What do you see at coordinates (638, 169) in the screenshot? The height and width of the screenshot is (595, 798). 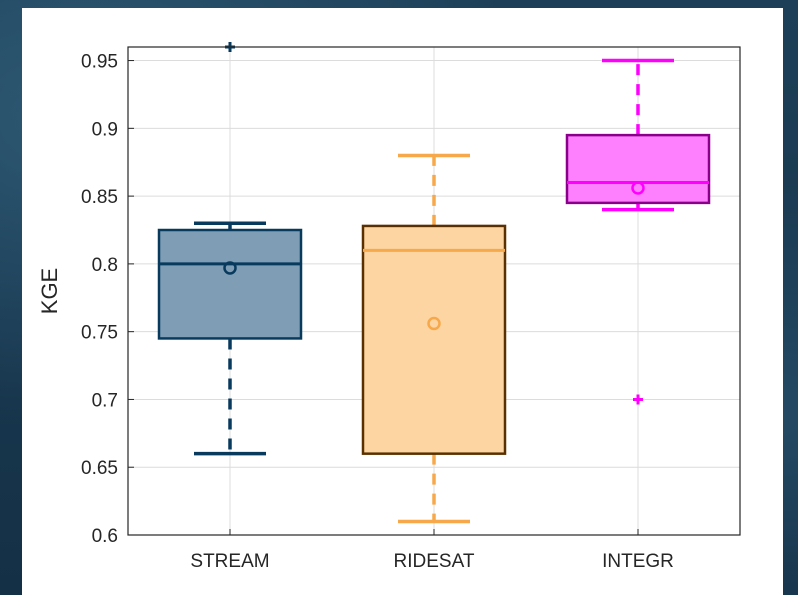 I see `box-integr` at bounding box center [638, 169].